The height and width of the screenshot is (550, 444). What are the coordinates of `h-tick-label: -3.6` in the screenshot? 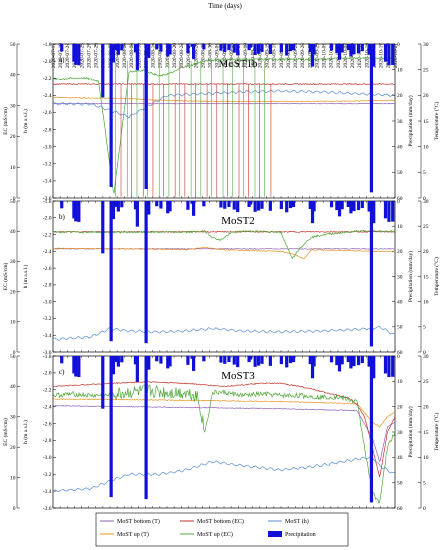 It's located at (47, 199).